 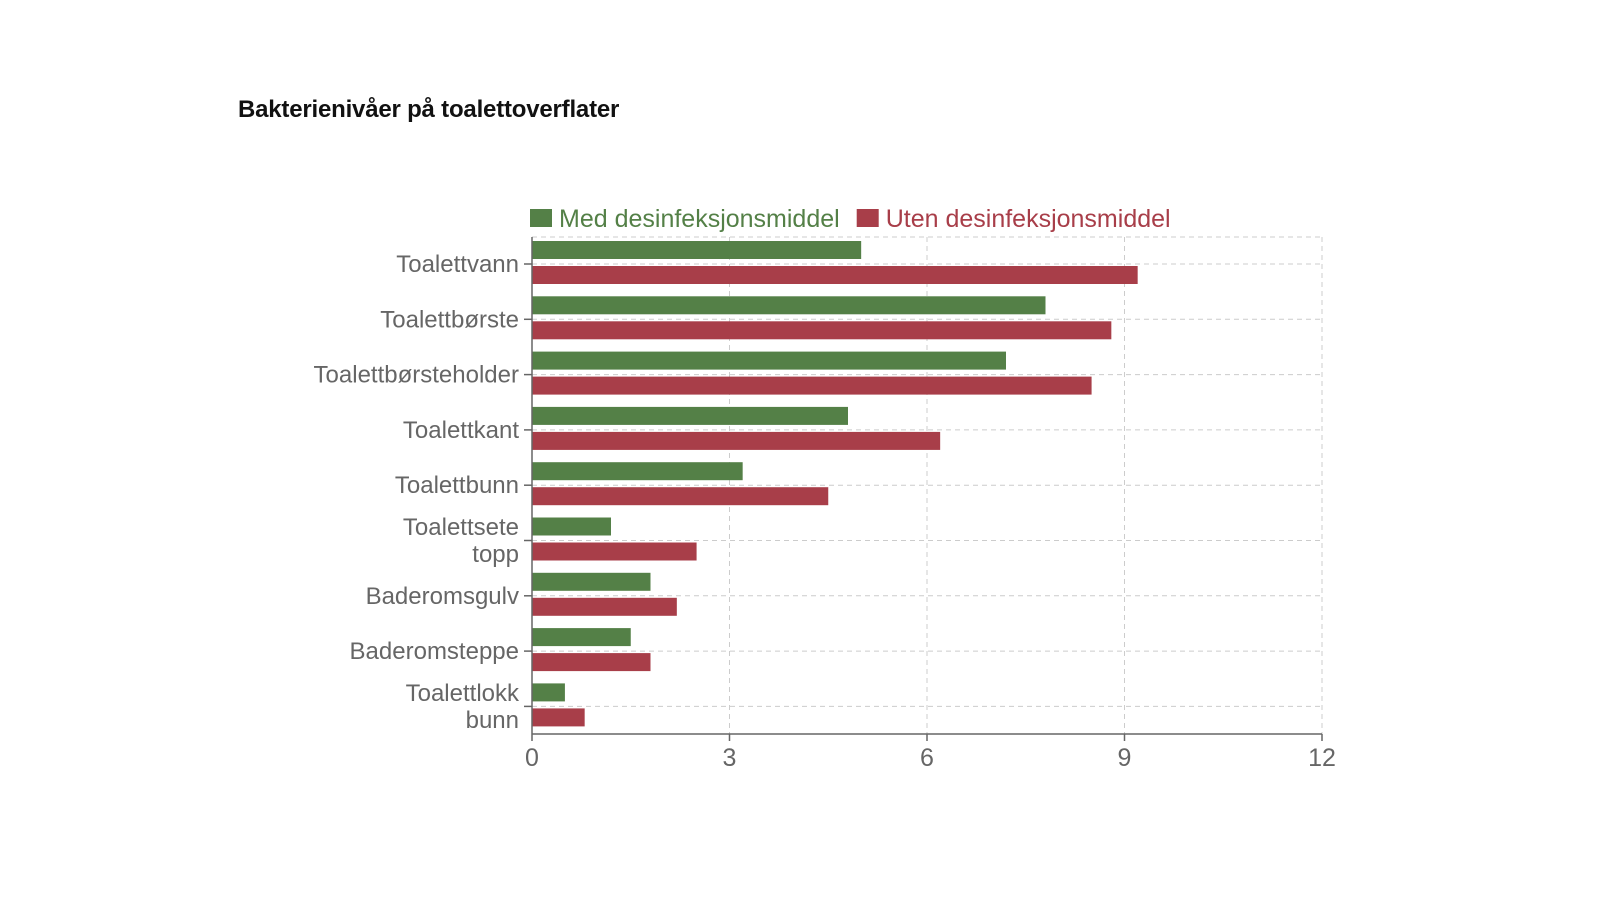 I want to click on category-label: bunn, so click(x=492, y=720).